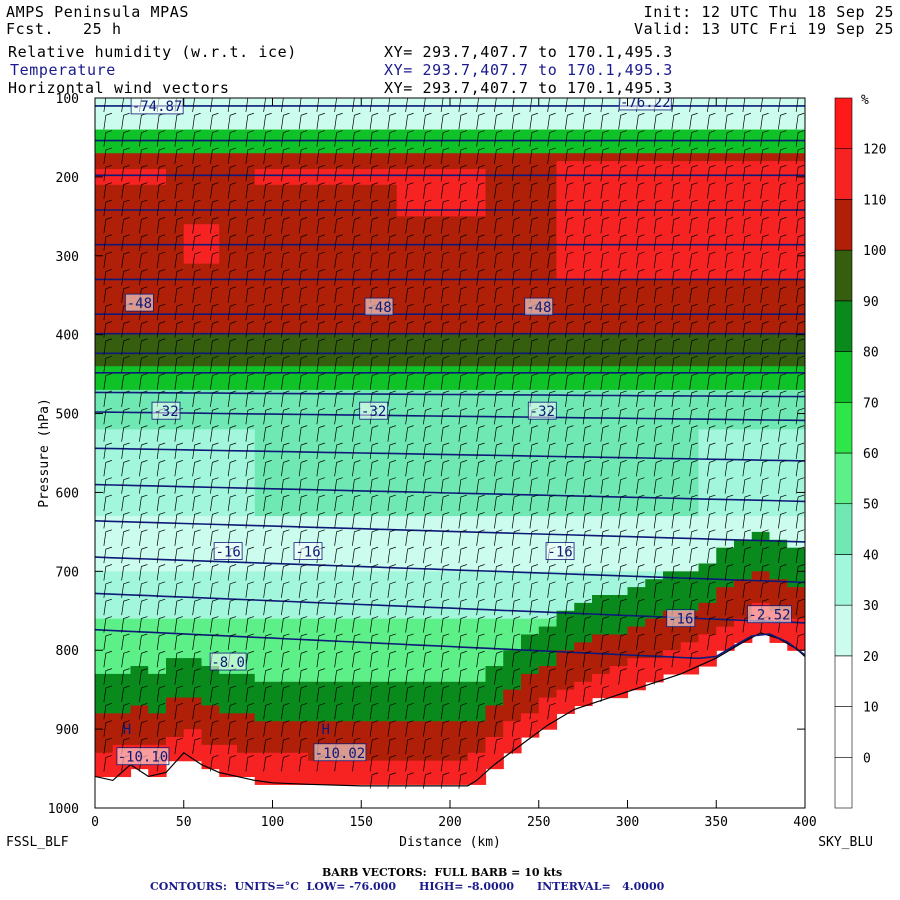  Describe the element at coordinates (843, 478) in the screenshot. I see `colorbar-swatch` at that location.